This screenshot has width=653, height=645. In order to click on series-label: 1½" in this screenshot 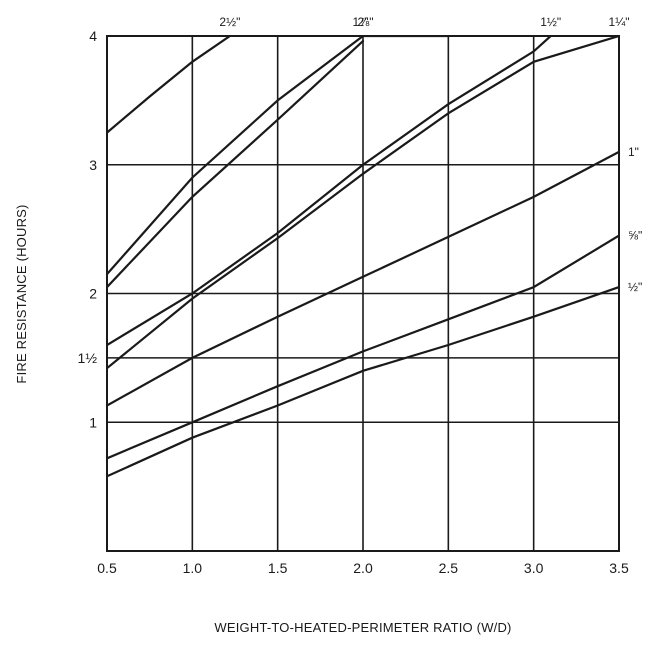, I will do `click(550, 22)`.